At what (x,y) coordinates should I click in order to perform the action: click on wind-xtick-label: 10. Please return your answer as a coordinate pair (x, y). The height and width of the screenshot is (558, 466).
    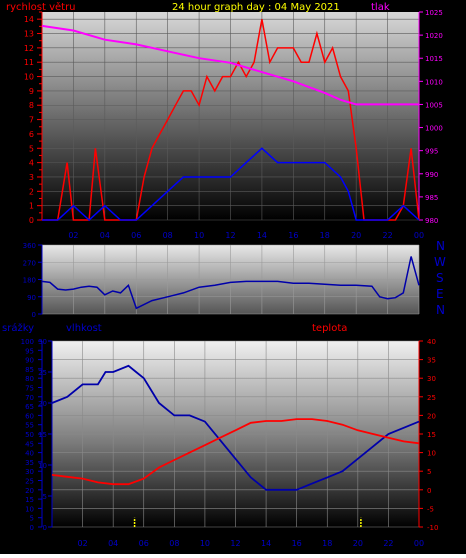
    Looking at the image, I should click on (199, 235).